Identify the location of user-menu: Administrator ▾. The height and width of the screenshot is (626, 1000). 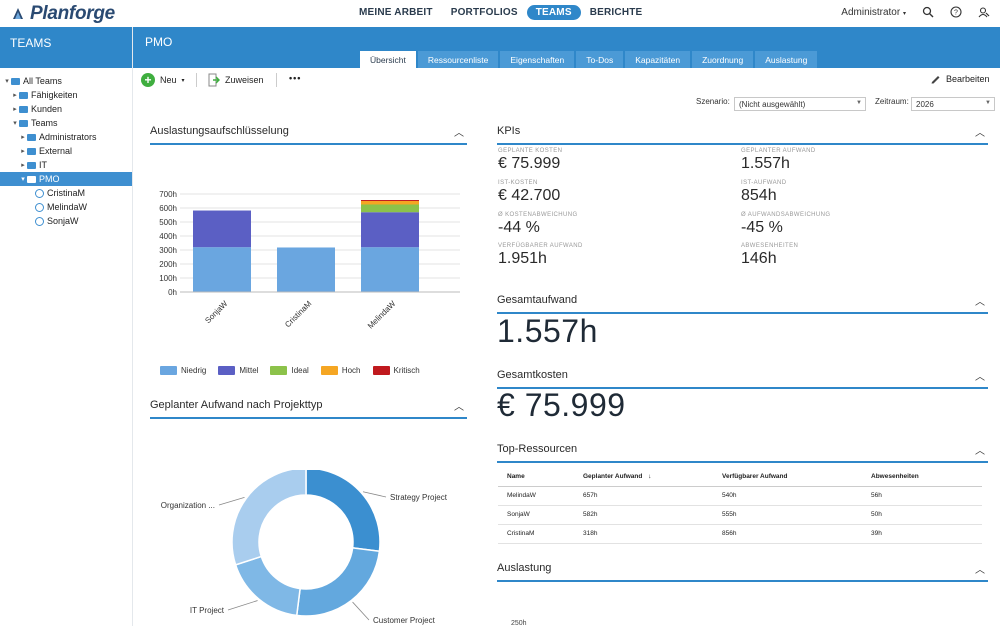
(873, 12).